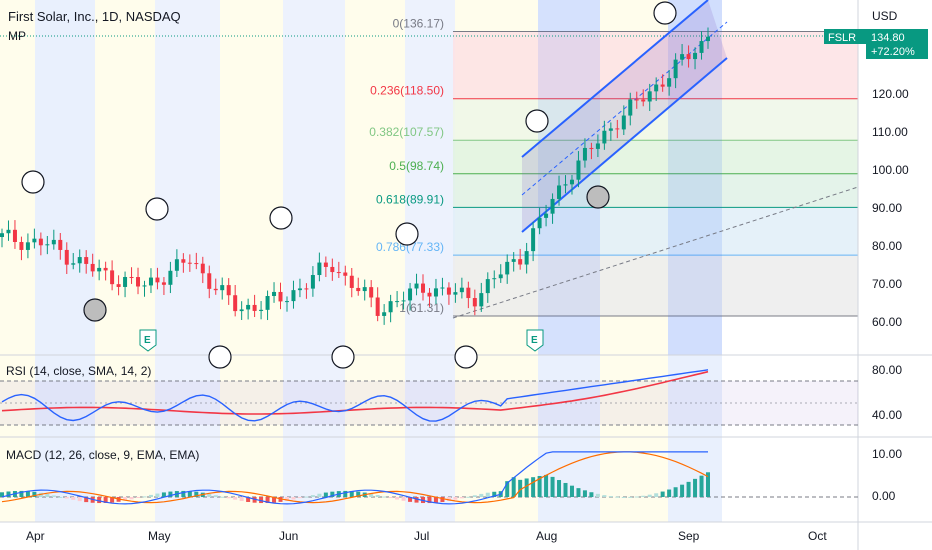  What do you see at coordinates (842, 38) in the screenshot?
I see `symbol-text: FSLR` at bounding box center [842, 38].